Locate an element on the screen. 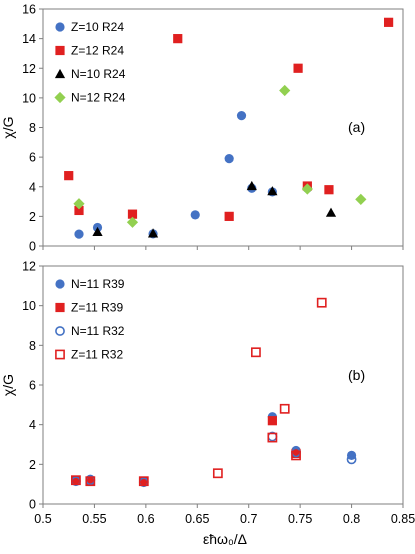  legend-label: N=12 R24 is located at coordinates (98, 98).